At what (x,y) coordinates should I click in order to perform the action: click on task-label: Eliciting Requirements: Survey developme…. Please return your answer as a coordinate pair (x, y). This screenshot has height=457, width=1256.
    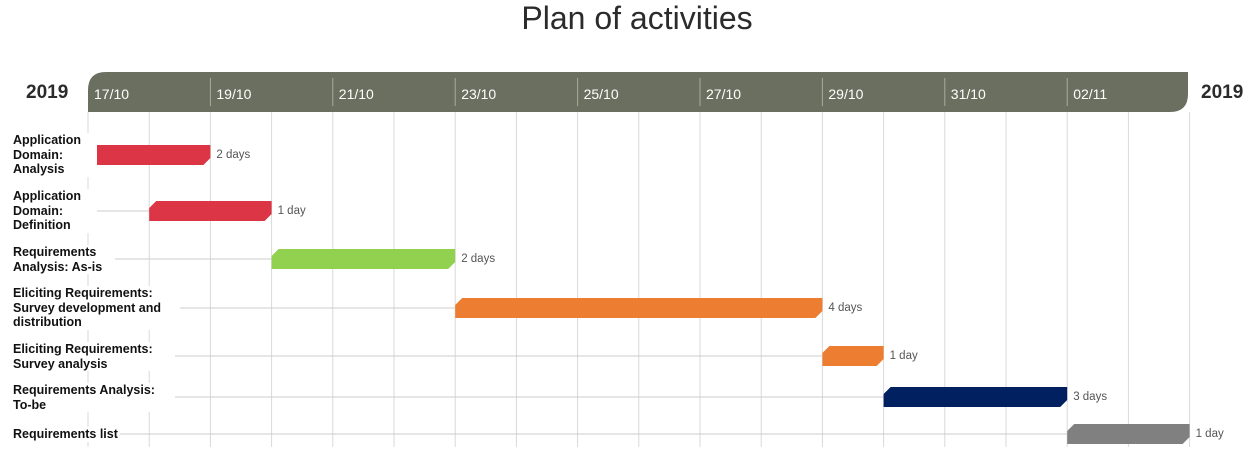
    Looking at the image, I should click on (96, 308).